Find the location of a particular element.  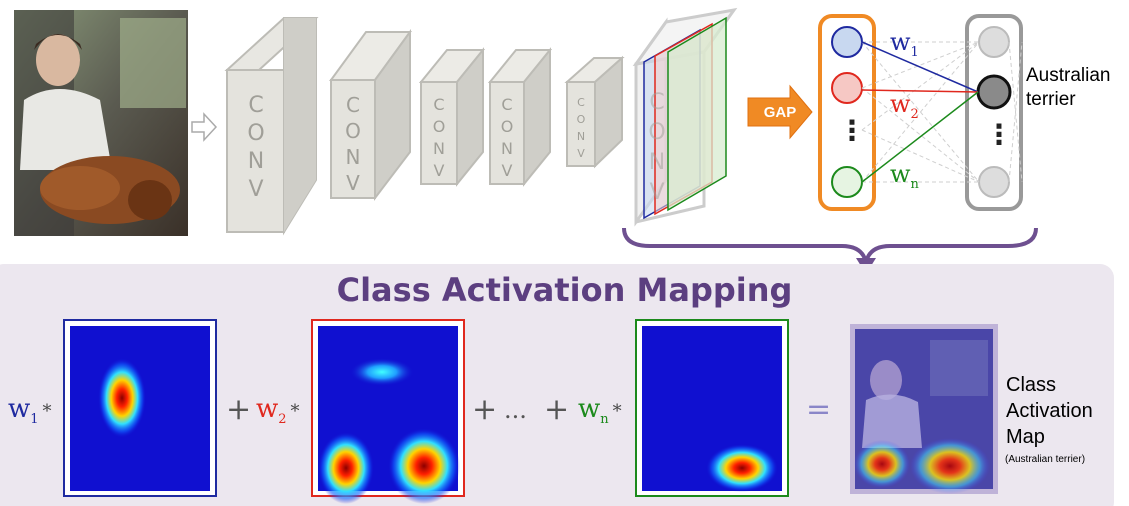

fc-dashed-connections is located at coordinates (942, 112).